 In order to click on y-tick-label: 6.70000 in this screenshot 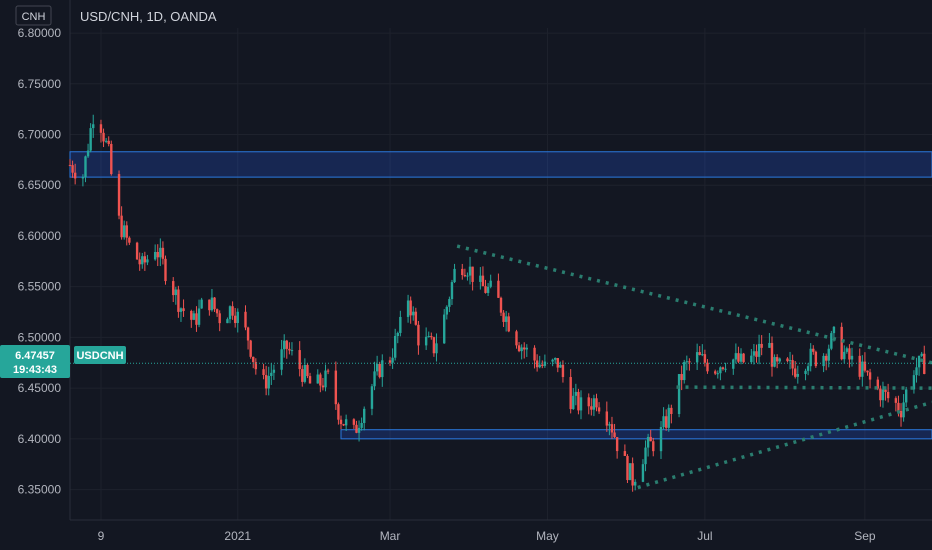, I will do `click(40, 135)`.